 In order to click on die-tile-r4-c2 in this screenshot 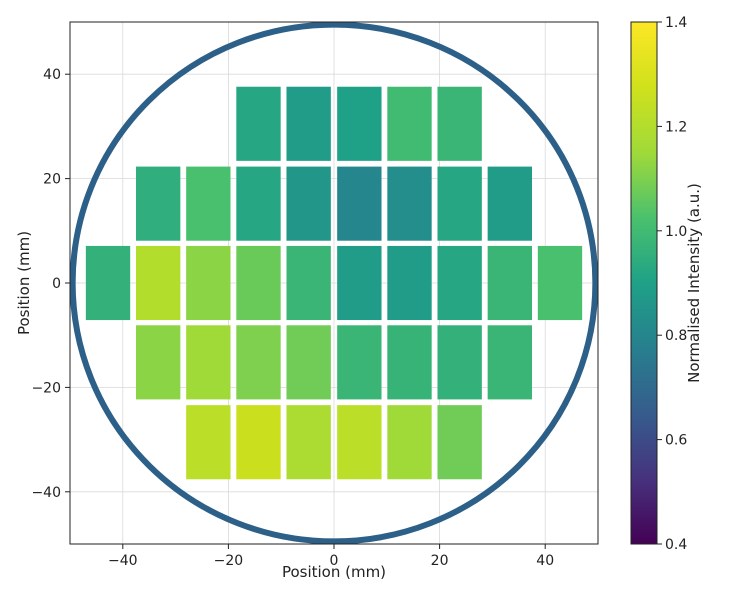, I will do `click(208, 362)`.